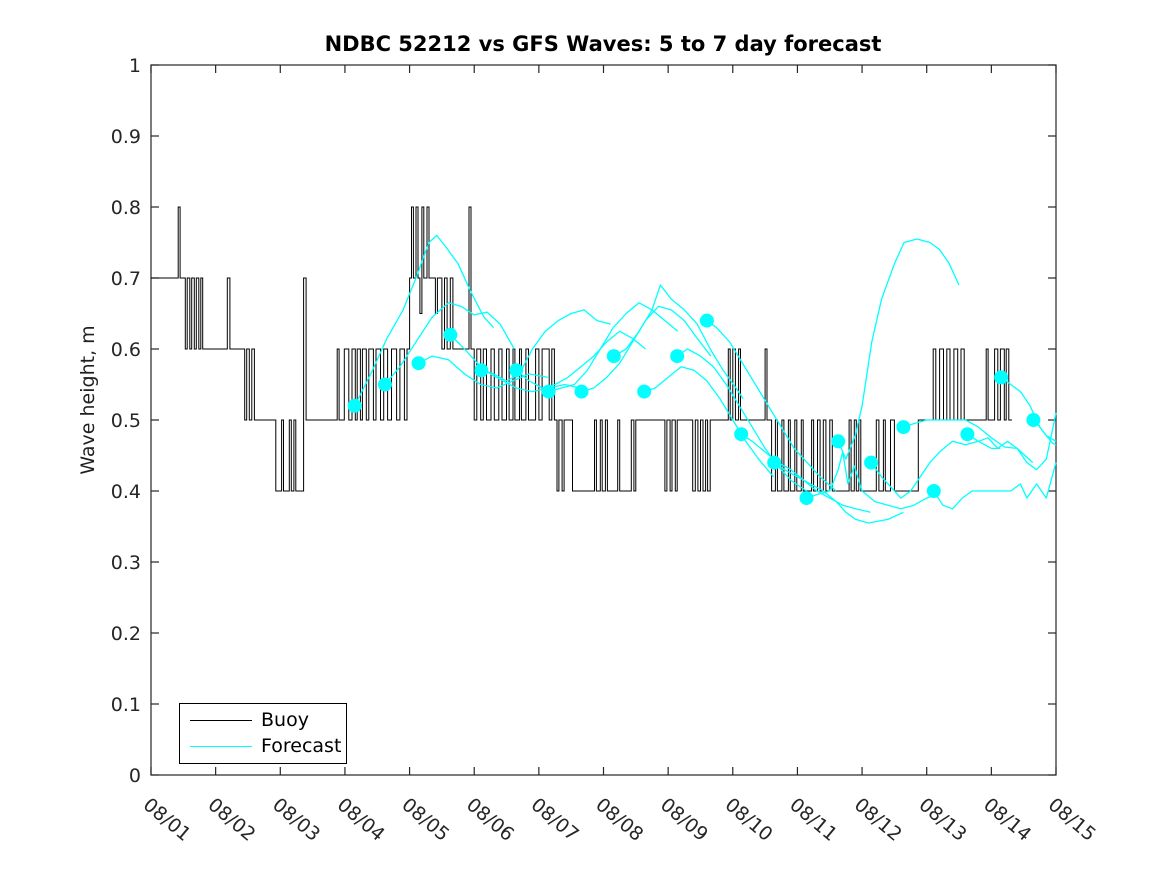  What do you see at coordinates (167, 820) in the screenshot?
I see `x-tick-label: 08/01` at bounding box center [167, 820].